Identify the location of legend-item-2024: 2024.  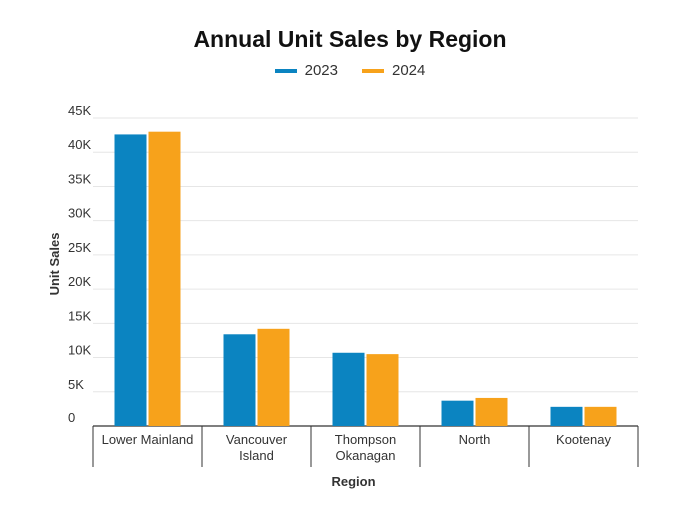
(393, 70).